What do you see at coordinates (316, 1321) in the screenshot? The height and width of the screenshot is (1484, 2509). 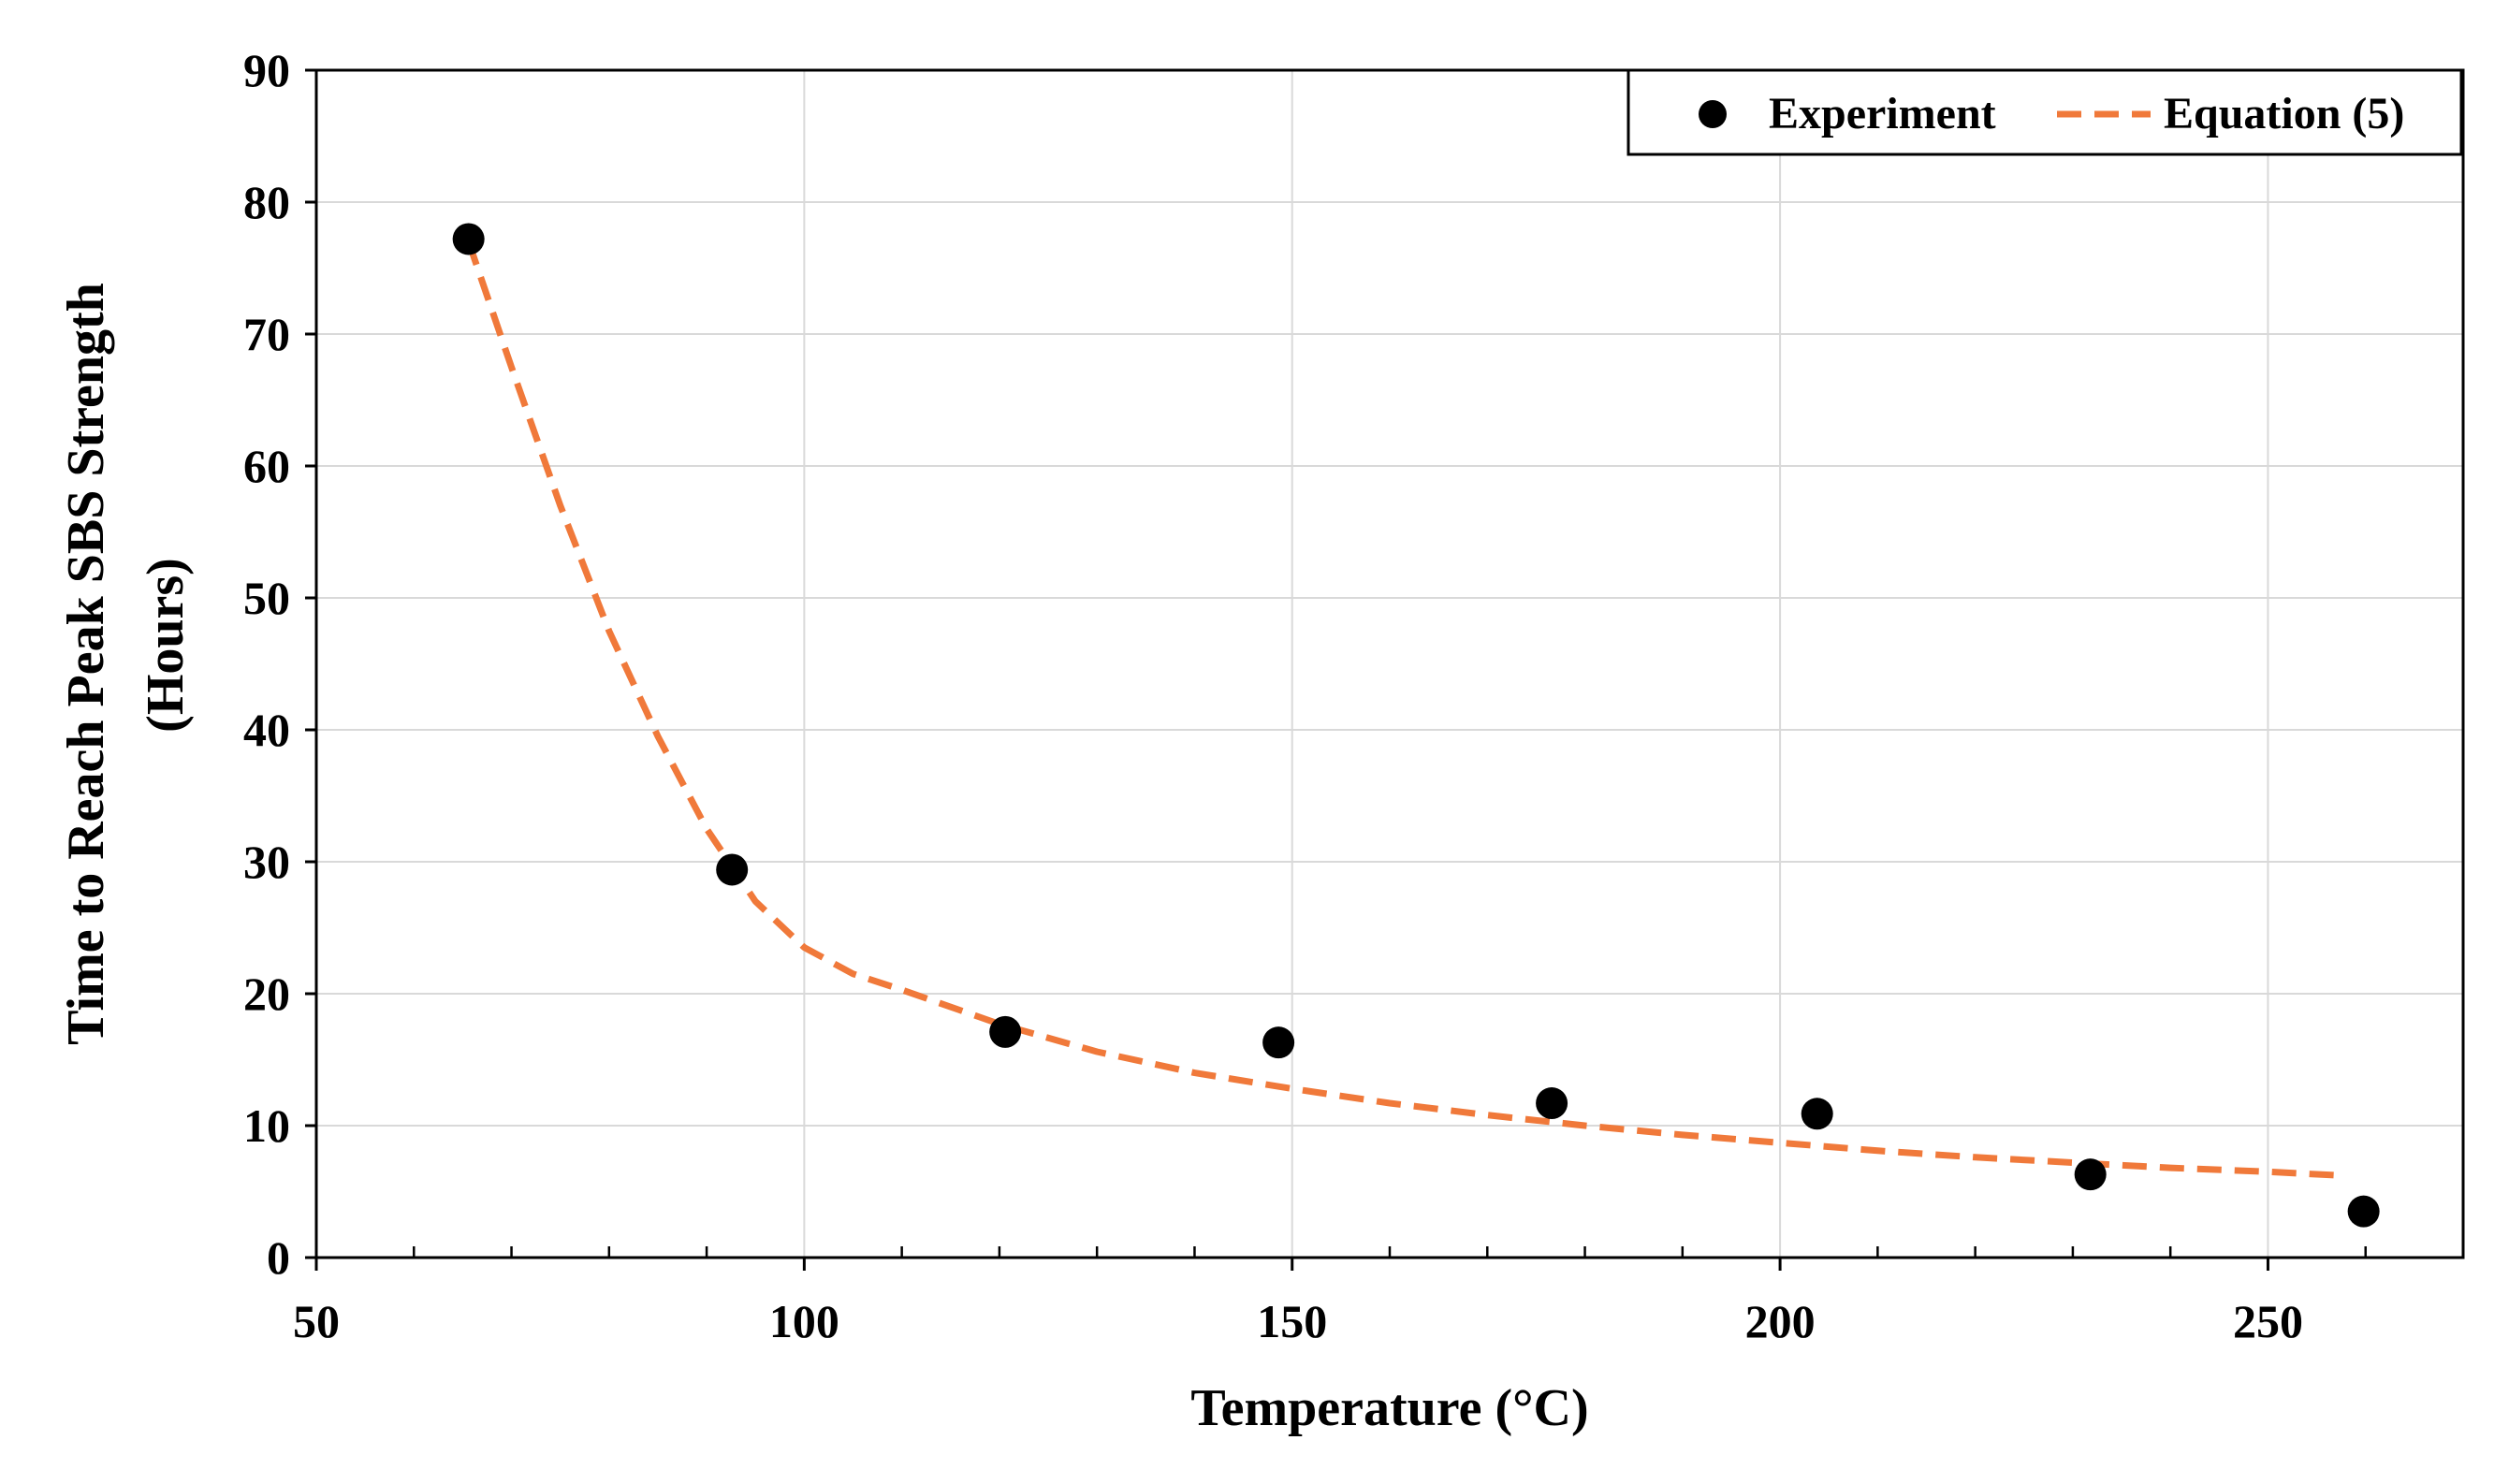 I see `x-tick-label: 50` at bounding box center [316, 1321].